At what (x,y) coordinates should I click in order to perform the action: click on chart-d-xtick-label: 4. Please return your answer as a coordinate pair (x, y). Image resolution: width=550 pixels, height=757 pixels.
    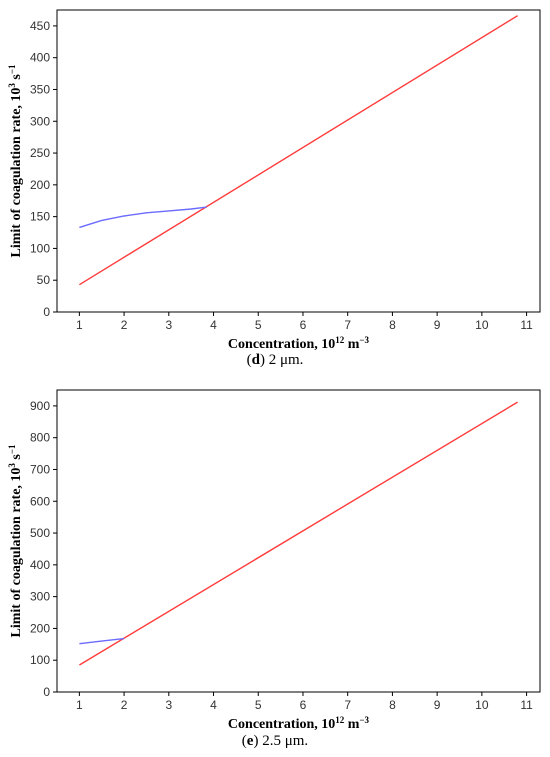
    Looking at the image, I should click on (213, 325).